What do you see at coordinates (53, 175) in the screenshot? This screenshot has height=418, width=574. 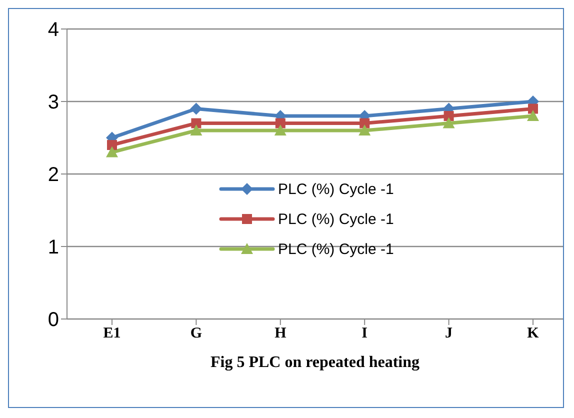 I see `y-tick-label: 2` at bounding box center [53, 175].